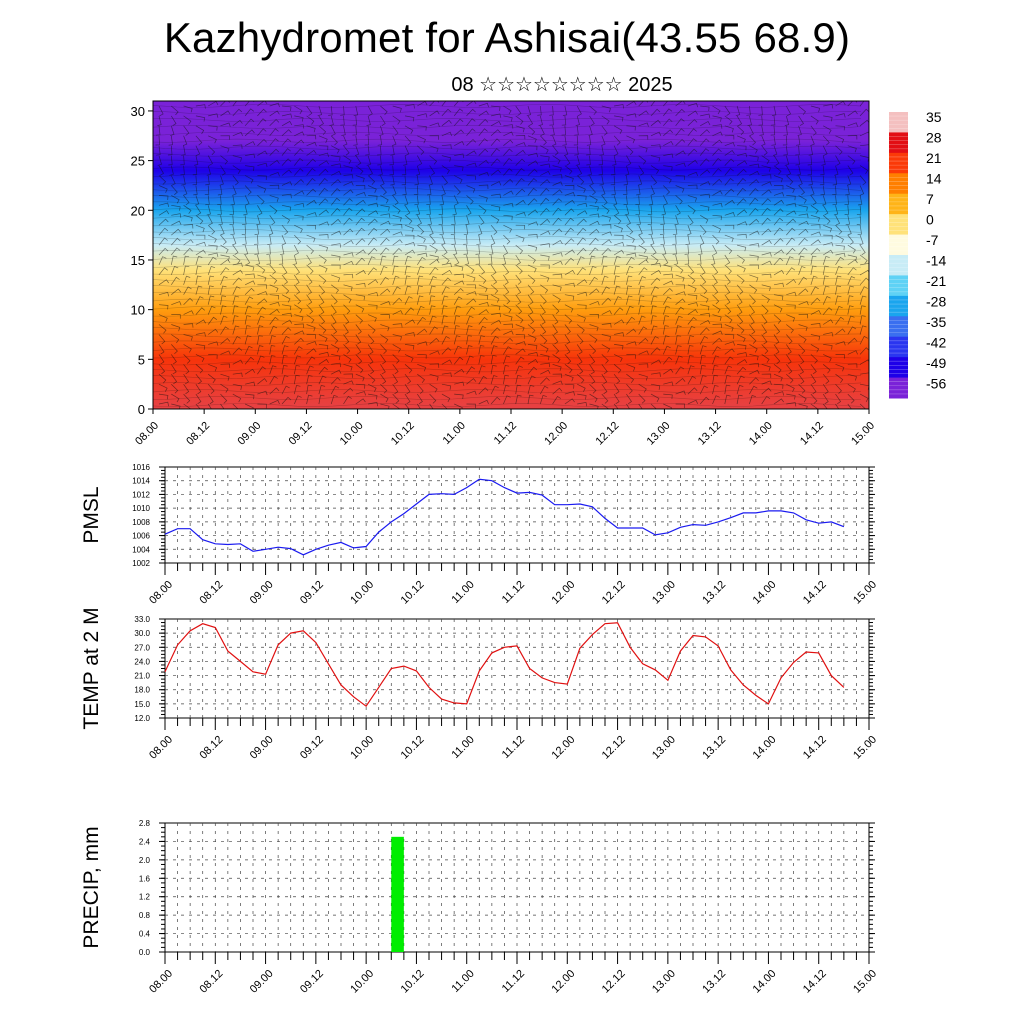 The width and height of the screenshot is (1024, 1024). I want to click on x-tick-label: 08.12, so click(211, 748).